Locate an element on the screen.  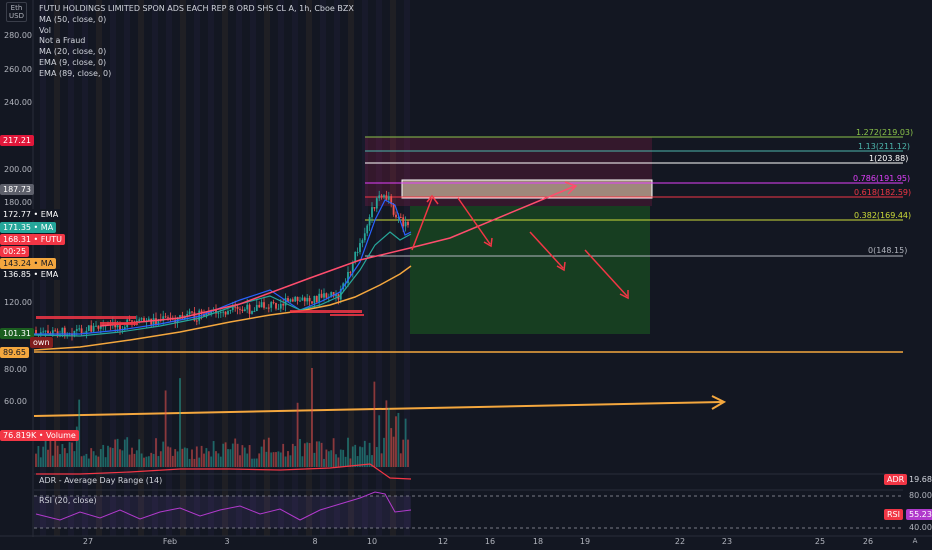
x-tick: 25 is located at coordinates (820, 541).